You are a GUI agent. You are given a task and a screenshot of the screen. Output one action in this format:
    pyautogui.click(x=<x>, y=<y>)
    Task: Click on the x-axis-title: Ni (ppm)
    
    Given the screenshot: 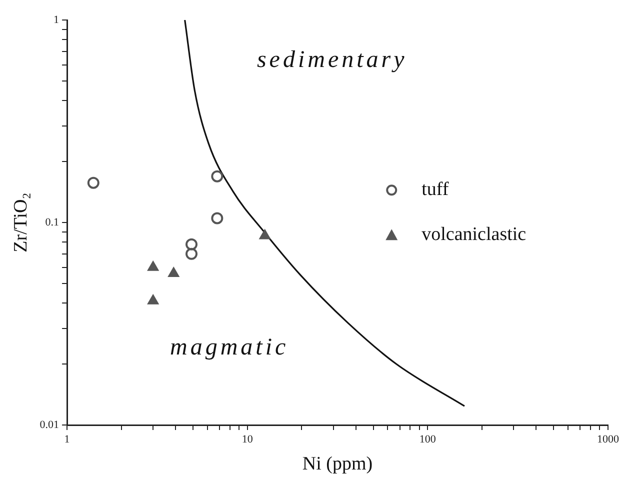 What is the action you would take?
    pyautogui.click(x=337, y=464)
    